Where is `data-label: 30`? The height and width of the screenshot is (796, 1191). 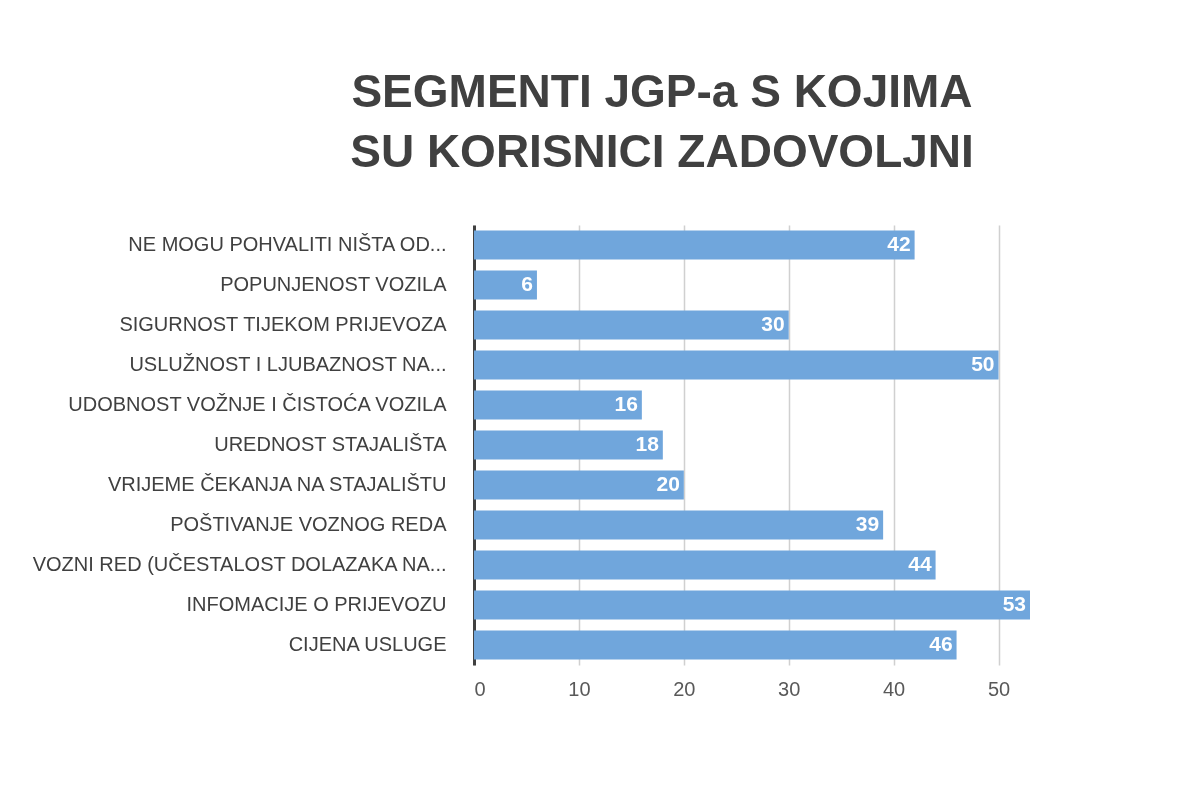
data-label: 30 is located at coordinates (773, 323).